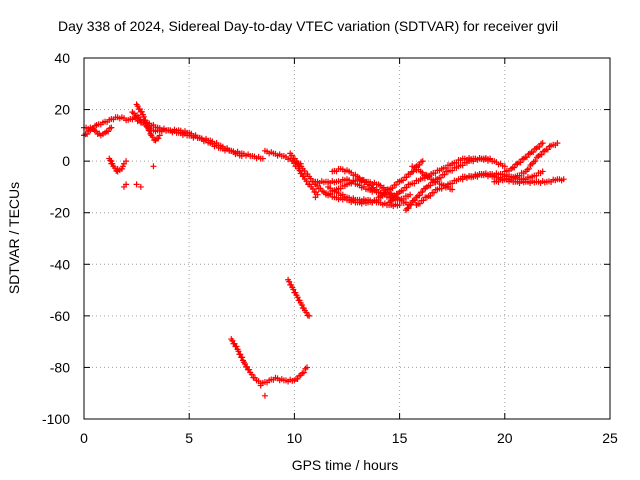  Describe the element at coordinates (87, 133) in the screenshot. I see `data-point-track-a` at that location.